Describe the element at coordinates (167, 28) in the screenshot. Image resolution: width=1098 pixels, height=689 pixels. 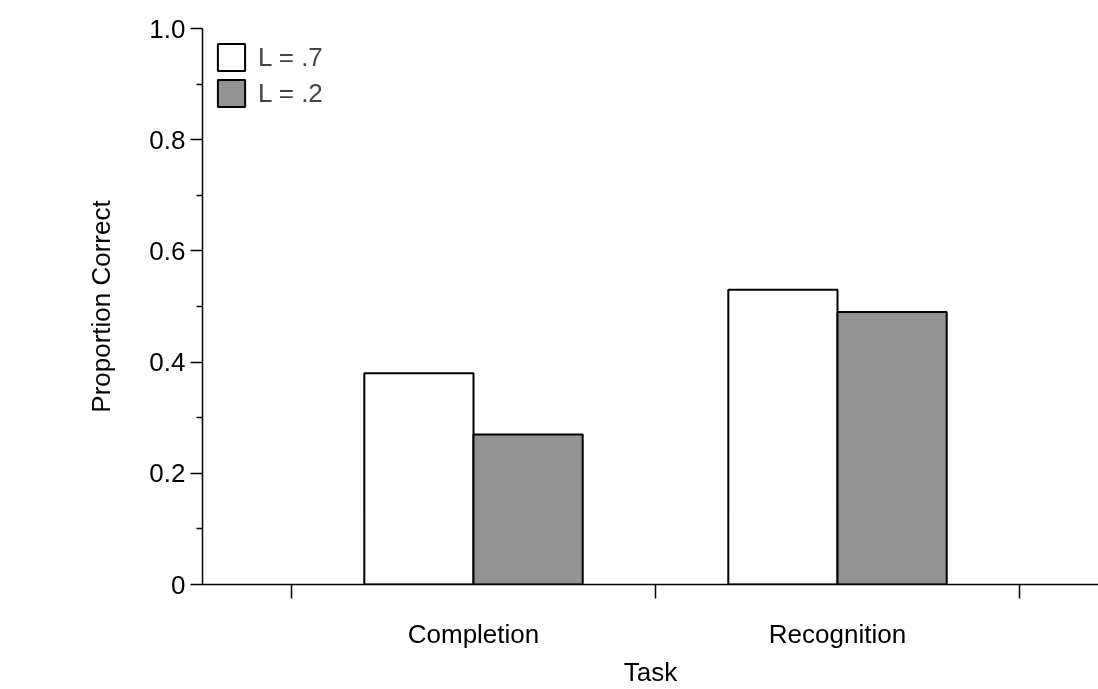
I see `y-tick-label: 1.0` at that location.